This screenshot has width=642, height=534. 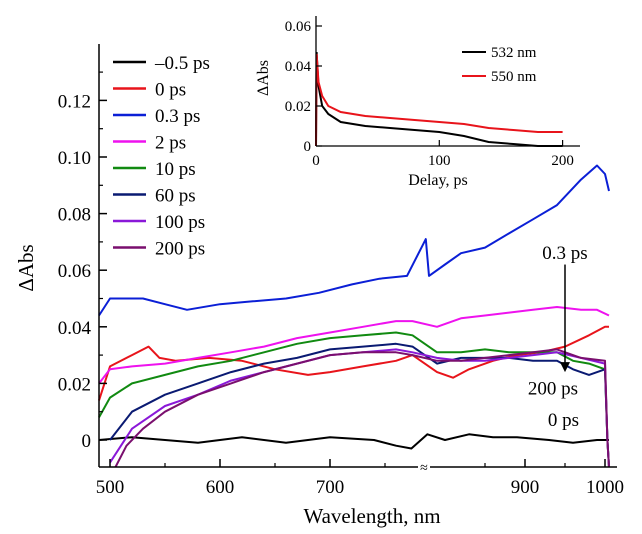 I want to click on inset-legend-label-1: 550 nm, so click(x=514, y=77).